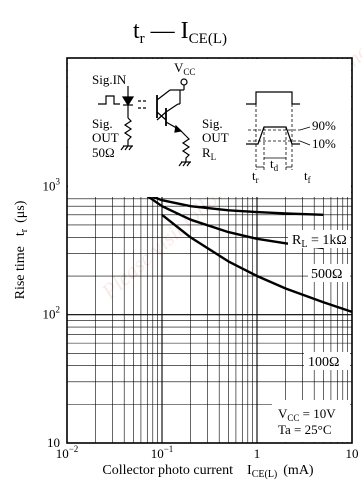 The width and height of the screenshot is (362, 484). I want to click on resistor-50-ohm, so click(128, 131).